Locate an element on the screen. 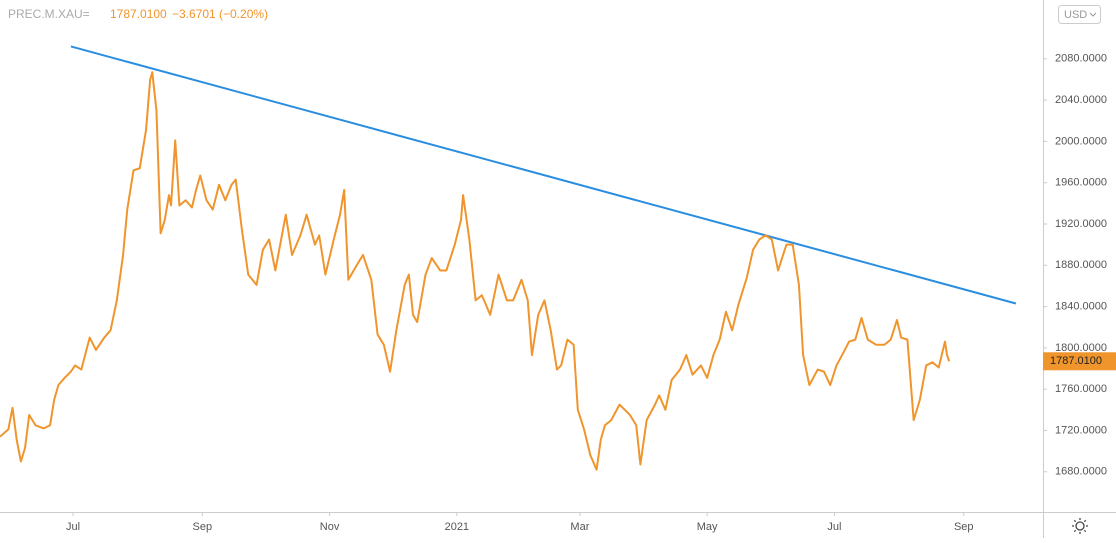  y-tick-label: 1760.0000 is located at coordinates (1081, 389).